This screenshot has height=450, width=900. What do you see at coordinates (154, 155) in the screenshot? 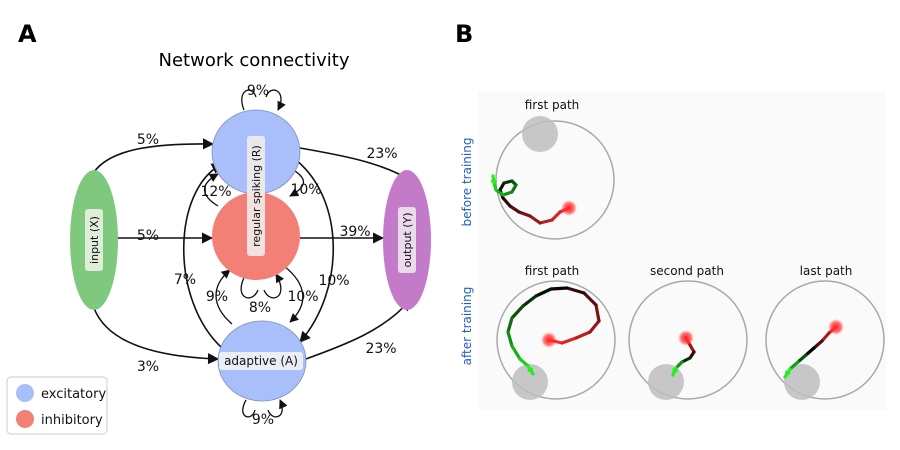
I see `edge-input-to-regular` at bounding box center [154, 155].